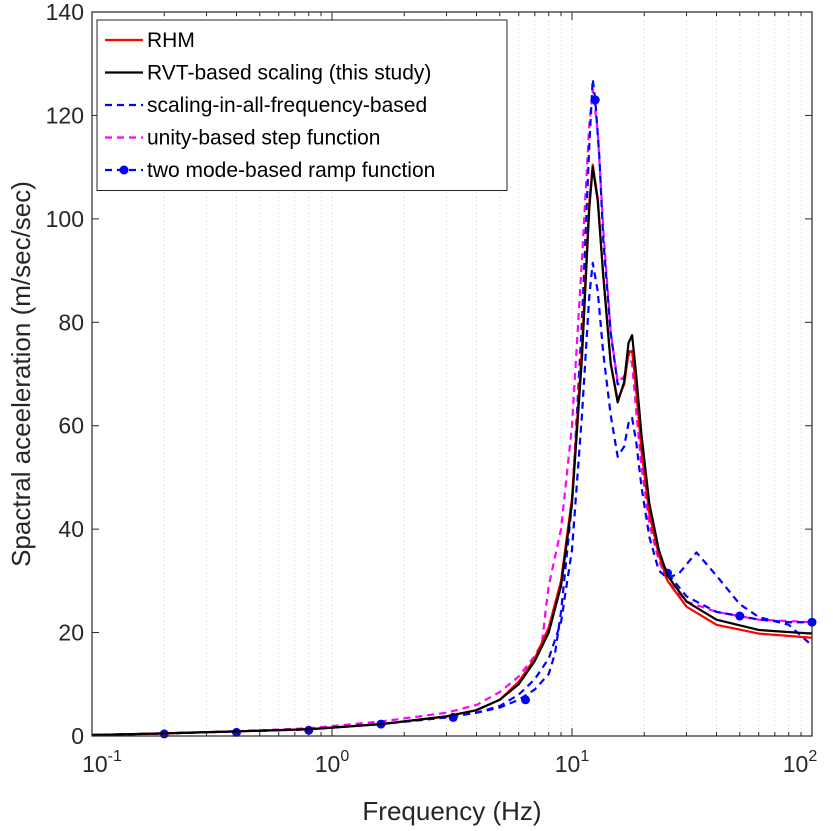  What do you see at coordinates (291, 170) in the screenshot?
I see `legend-label: two mode-based ramp function` at bounding box center [291, 170].